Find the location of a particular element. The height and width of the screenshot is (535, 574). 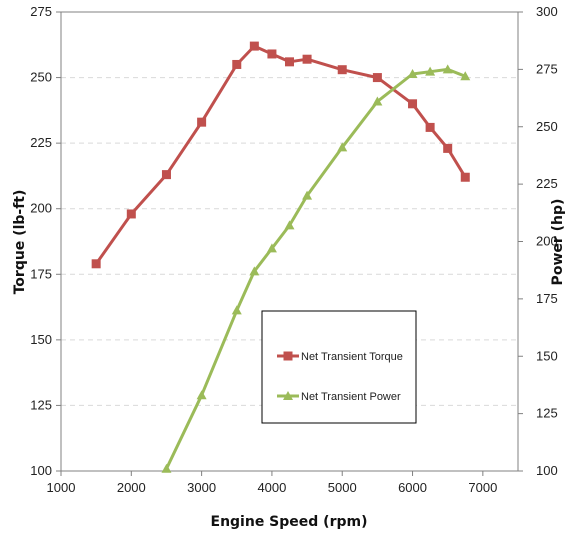

x-tick-label: 7000 is located at coordinates (482, 487).